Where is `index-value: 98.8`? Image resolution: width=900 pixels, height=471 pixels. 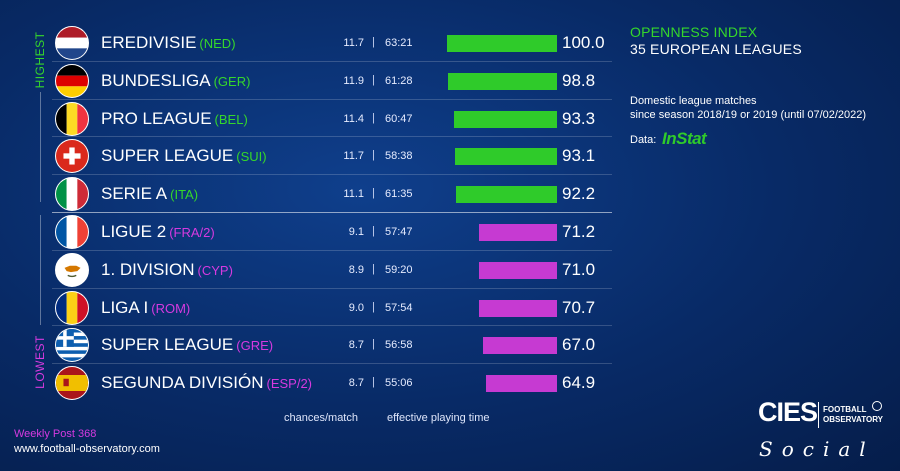
index-value: 98.8 is located at coordinates (579, 80).